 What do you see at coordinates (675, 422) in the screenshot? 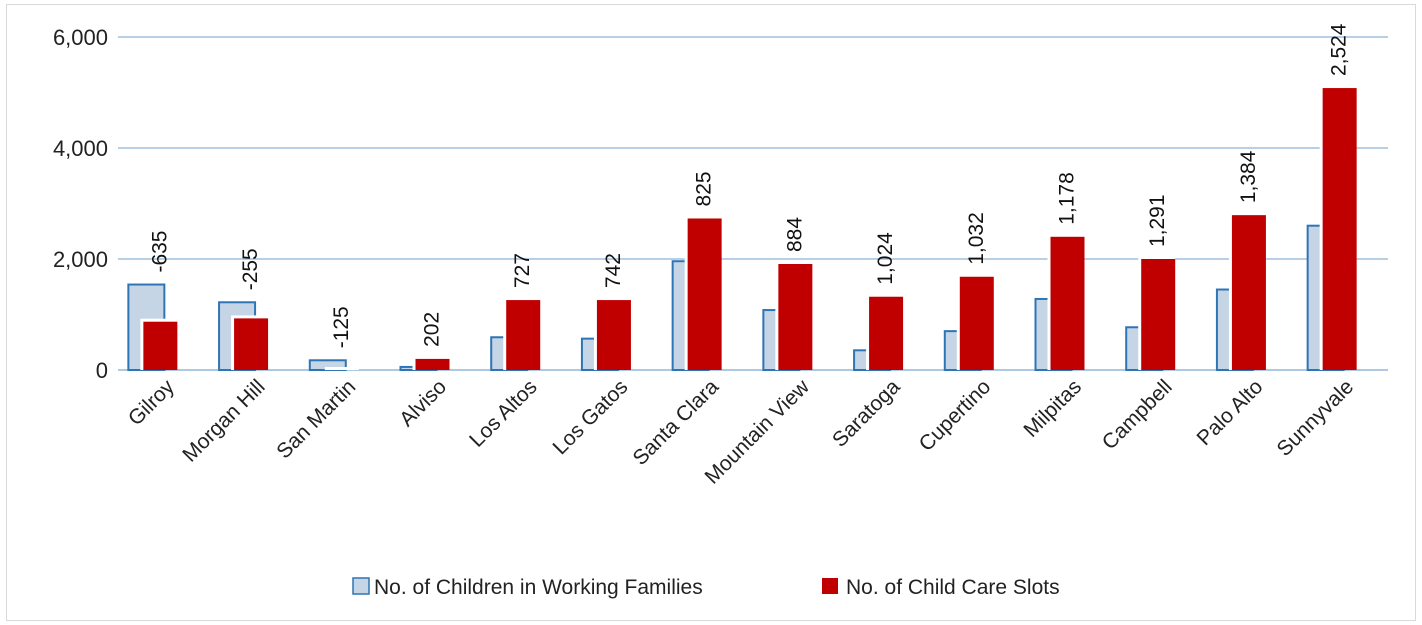
I see `x-tick-label: Santa Clara` at bounding box center [675, 422].